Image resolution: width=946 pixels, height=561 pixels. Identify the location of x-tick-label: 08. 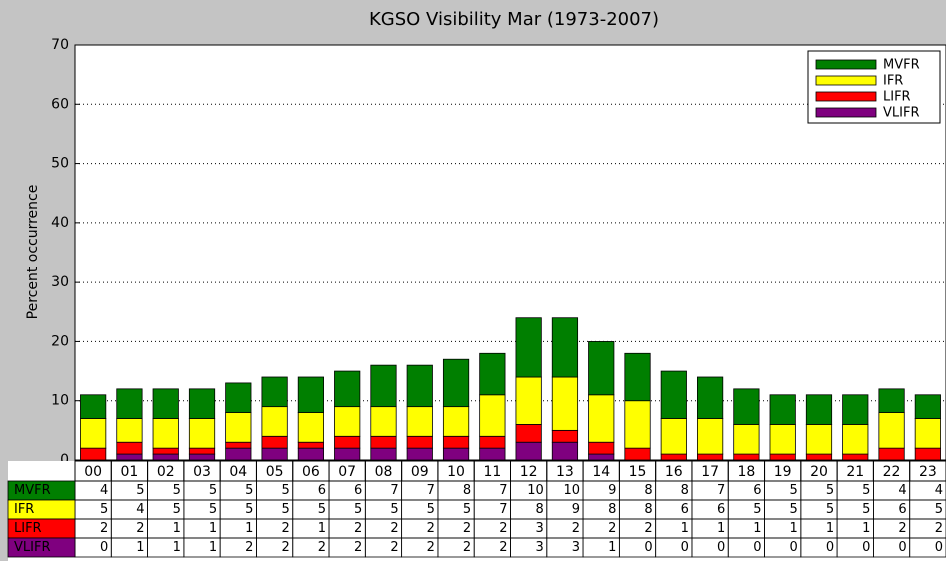
(384, 472).